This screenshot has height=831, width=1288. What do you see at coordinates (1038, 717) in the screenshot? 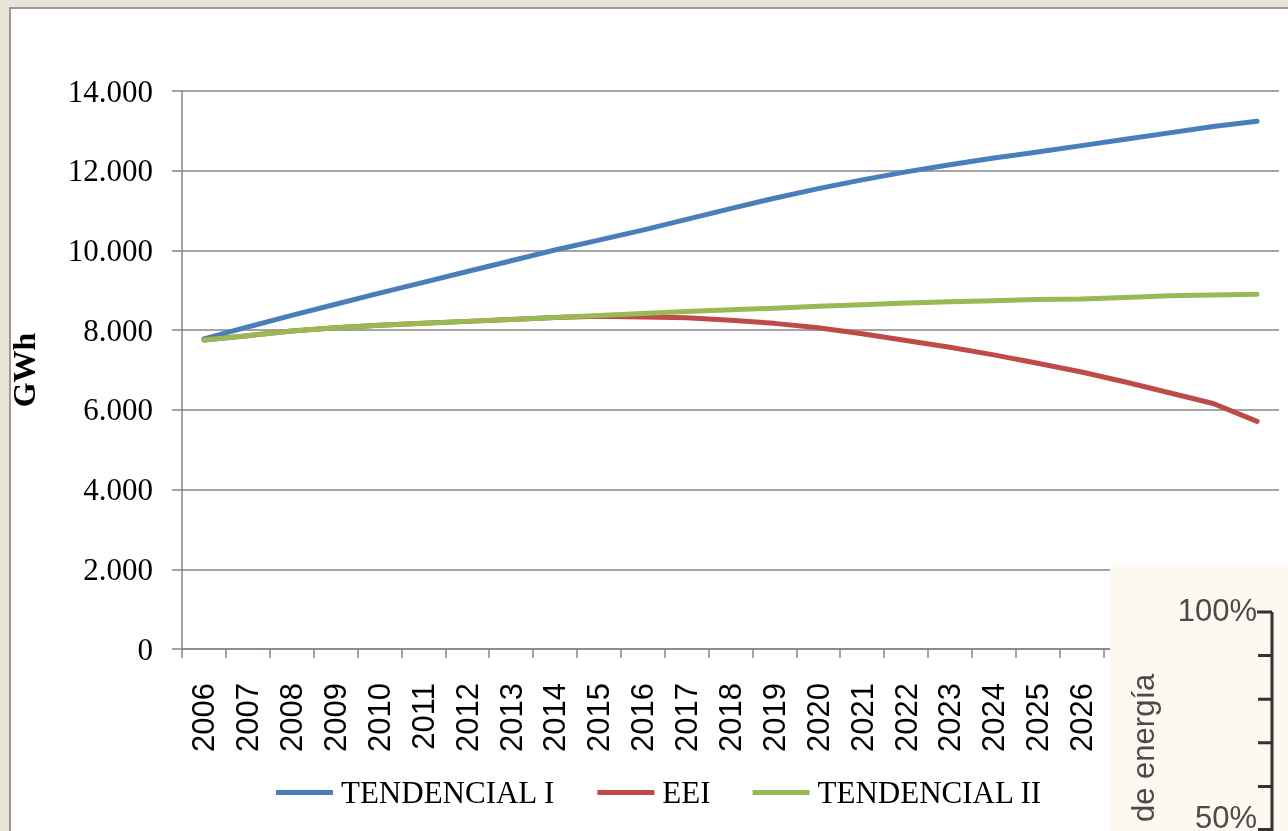
I see `x-tick-label: 2025` at bounding box center [1038, 717].